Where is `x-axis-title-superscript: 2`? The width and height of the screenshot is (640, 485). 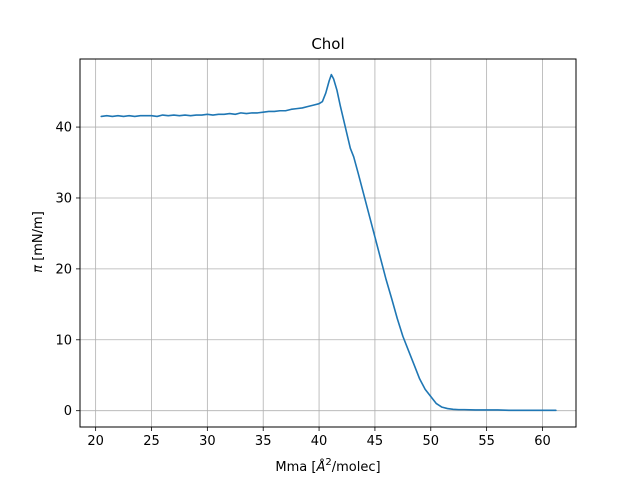
x-axis-title-superscript: 2 is located at coordinates (328, 462).